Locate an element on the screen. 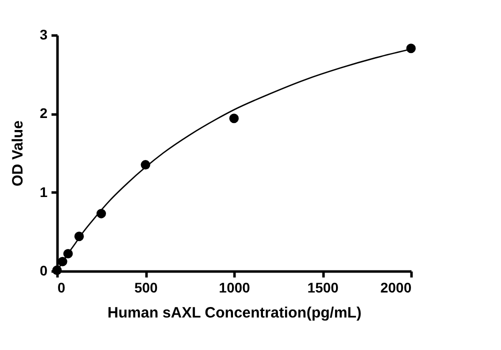 The image size is (501, 350). y-tick-label: 0 is located at coordinates (44, 270).